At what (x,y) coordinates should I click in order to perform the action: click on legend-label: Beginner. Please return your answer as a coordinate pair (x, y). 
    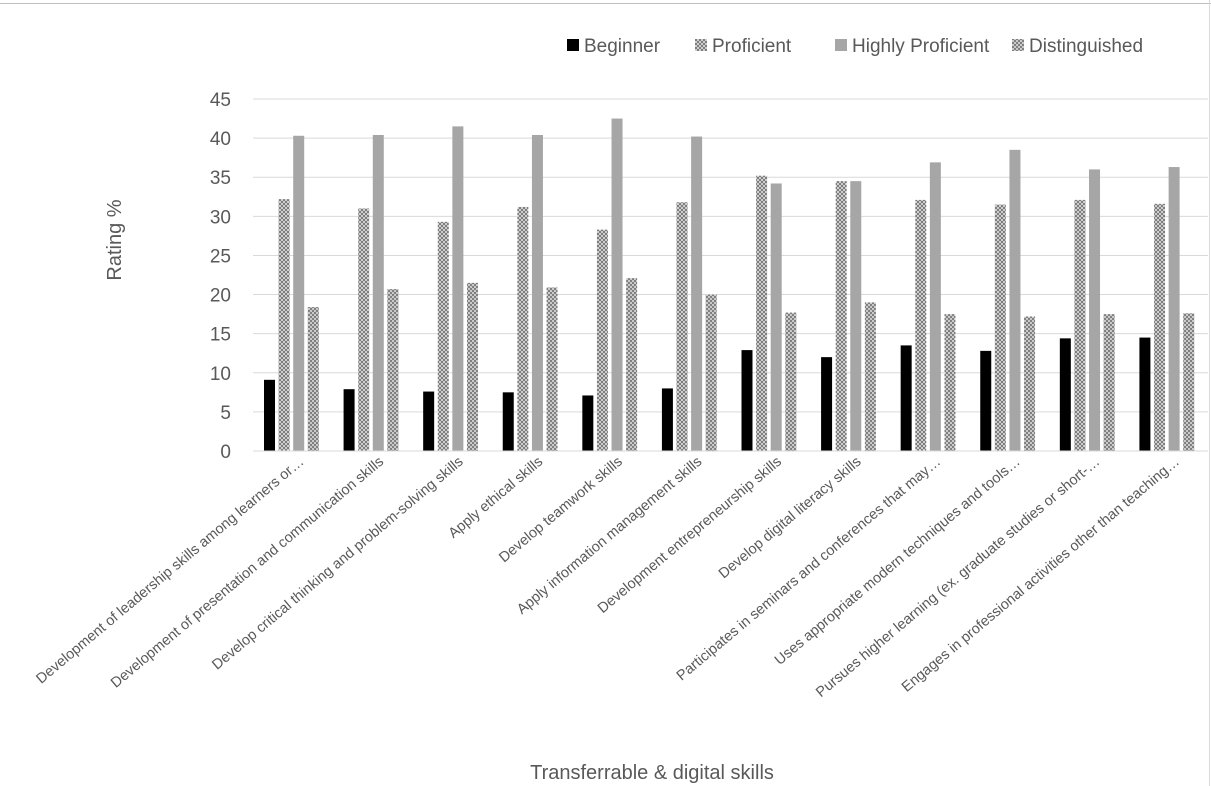
    Looking at the image, I should click on (622, 46).